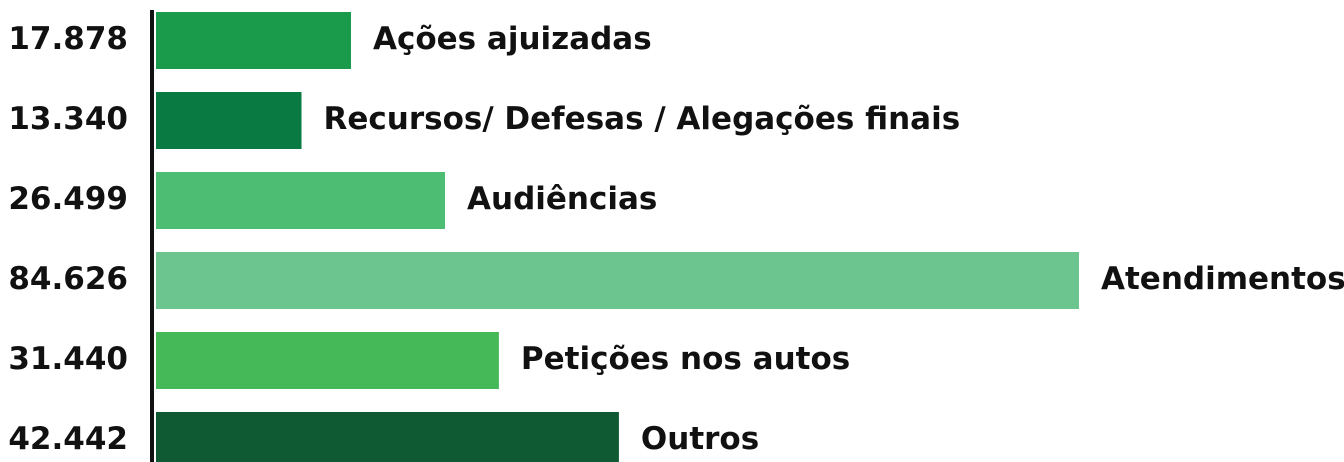 Image resolution: width=1344 pixels, height=462 pixels. Describe the element at coordinates (68, 119) in the screenshot. I see `value-label: 13.340` at that location.